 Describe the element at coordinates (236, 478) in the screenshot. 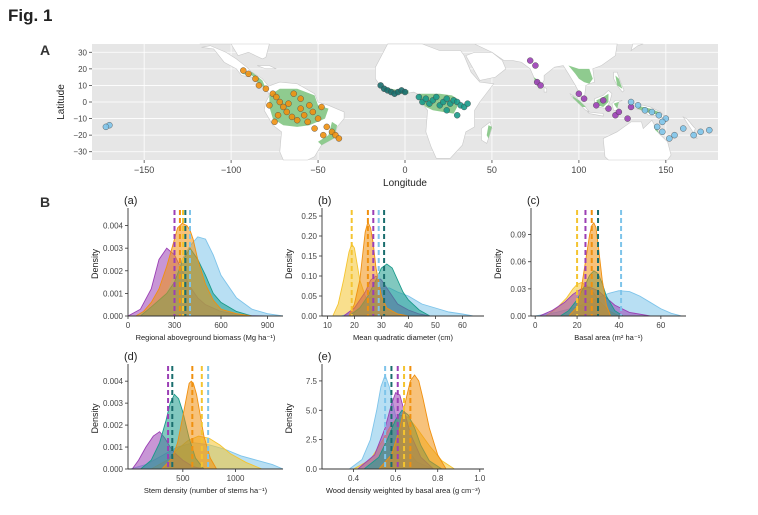

I see `x-tick-label: 1000` at that location.